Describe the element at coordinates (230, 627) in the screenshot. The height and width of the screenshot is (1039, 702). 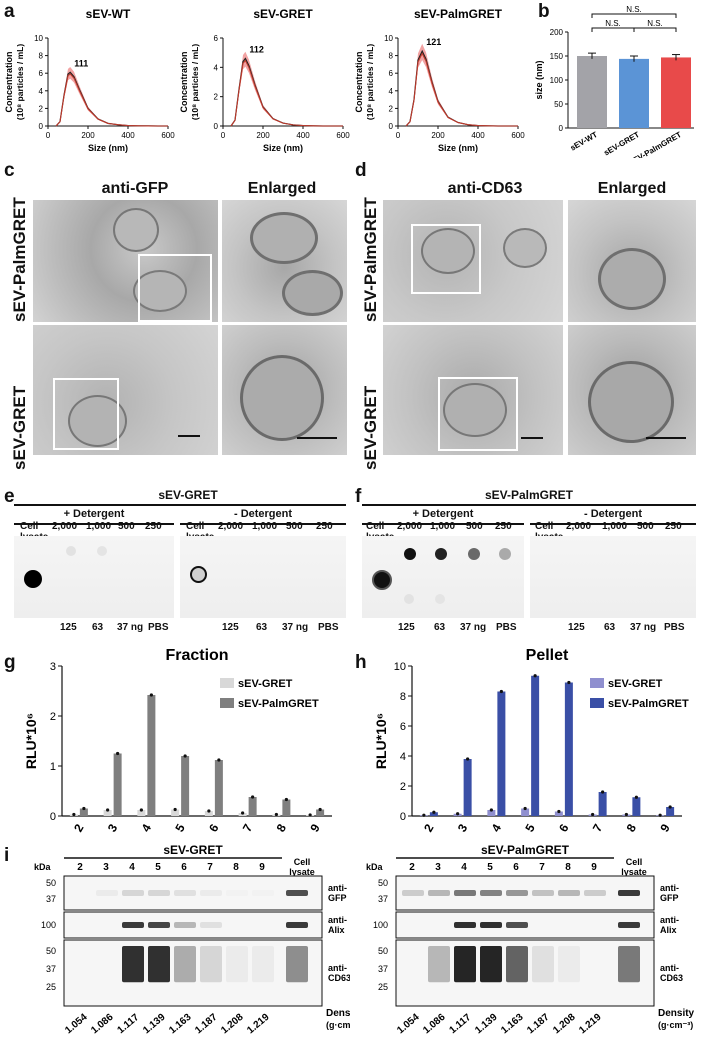
I see `conc-125-e2: 125` at that location.